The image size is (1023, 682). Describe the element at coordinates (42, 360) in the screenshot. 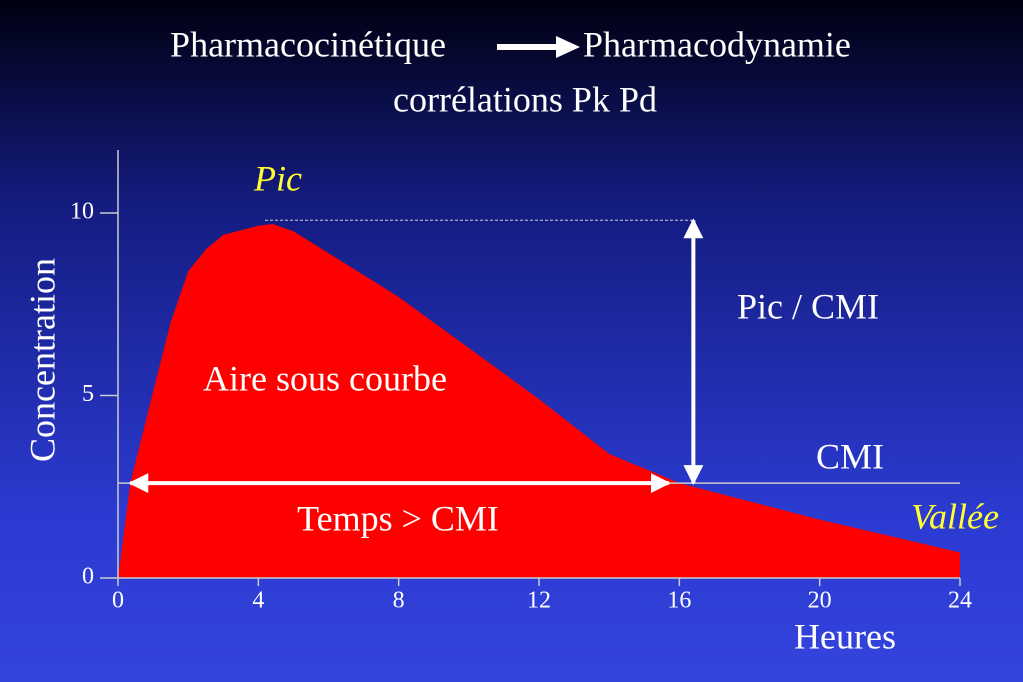

I see `y-axis-label: Concentration` at that location.